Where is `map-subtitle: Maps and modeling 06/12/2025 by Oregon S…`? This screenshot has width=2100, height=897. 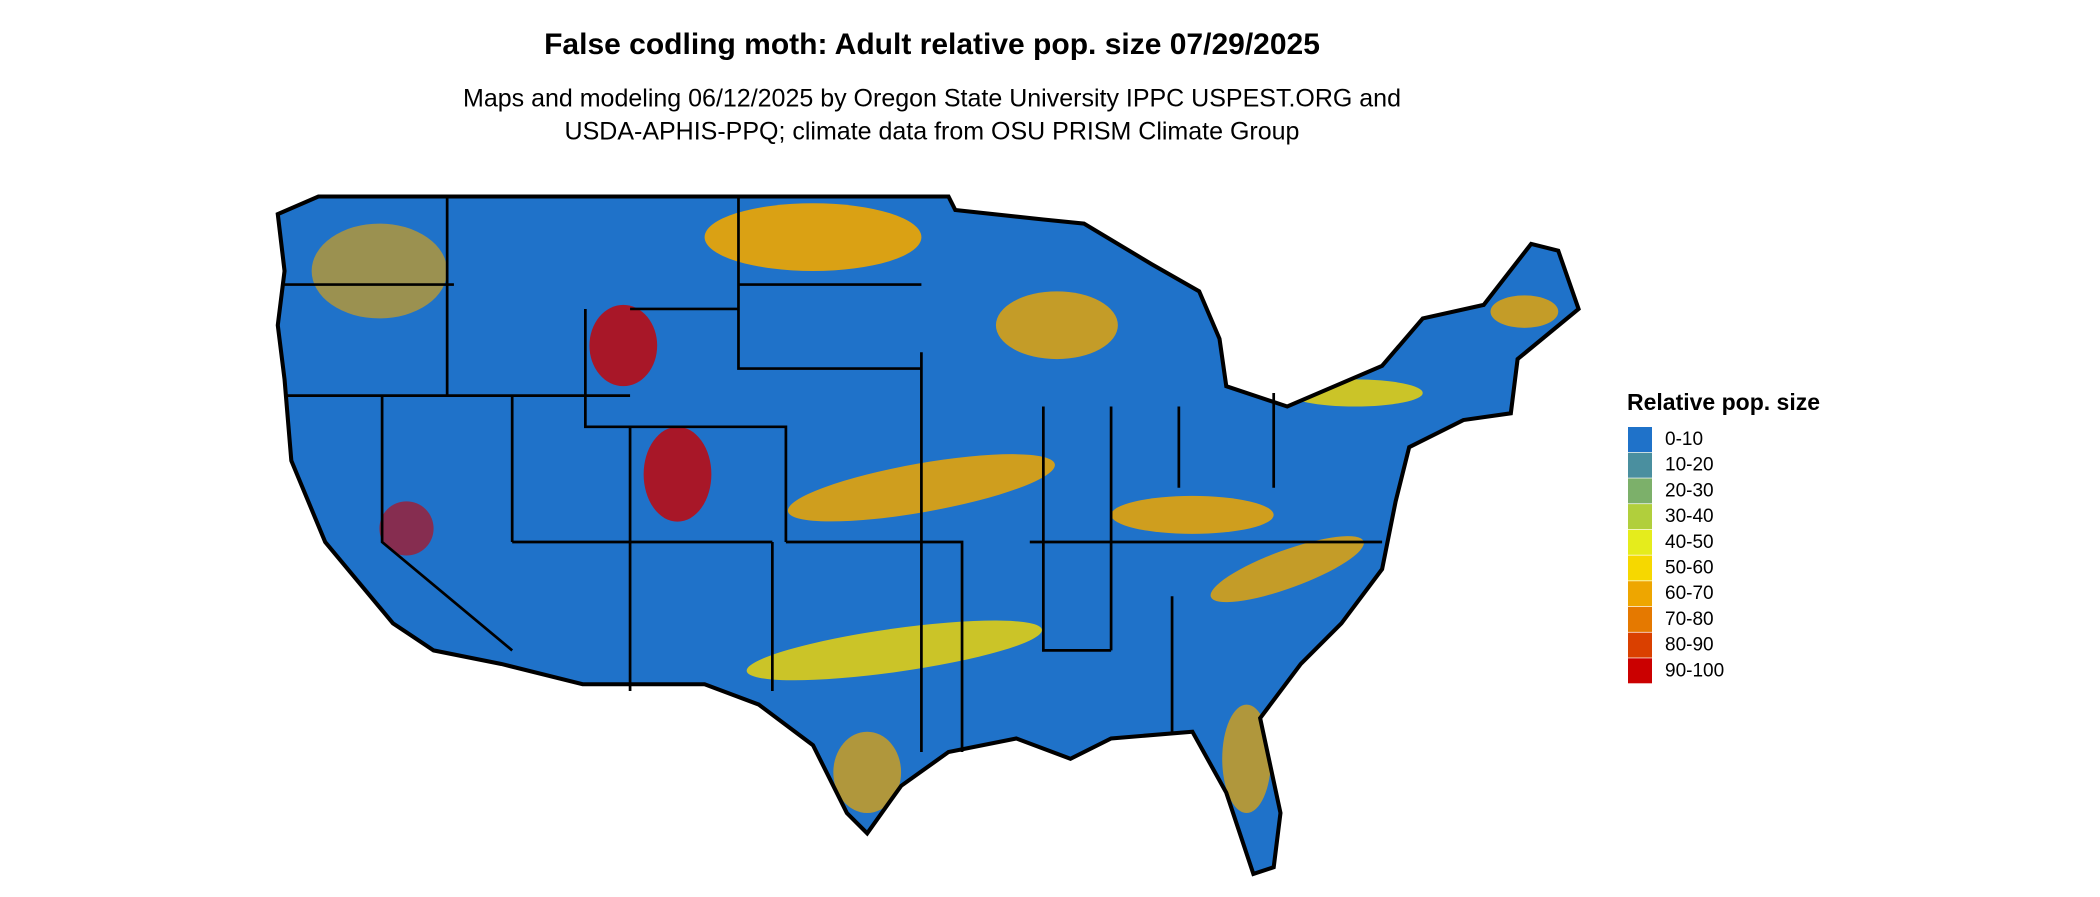 map-subtitle: Maps and modeling 06/12/2025 by Oregon S… is located at coordinates (932, 99).